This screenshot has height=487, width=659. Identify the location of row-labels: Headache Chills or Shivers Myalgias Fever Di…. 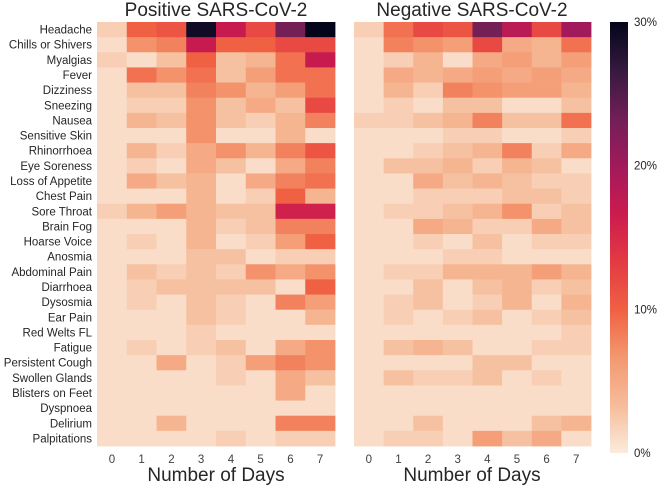
(48, 235).